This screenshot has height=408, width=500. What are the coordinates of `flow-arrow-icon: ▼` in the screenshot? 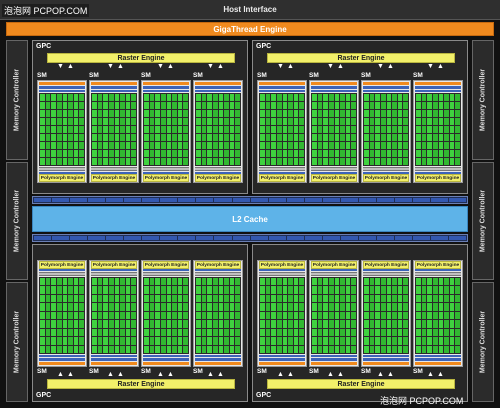 It's located at (160, 66).